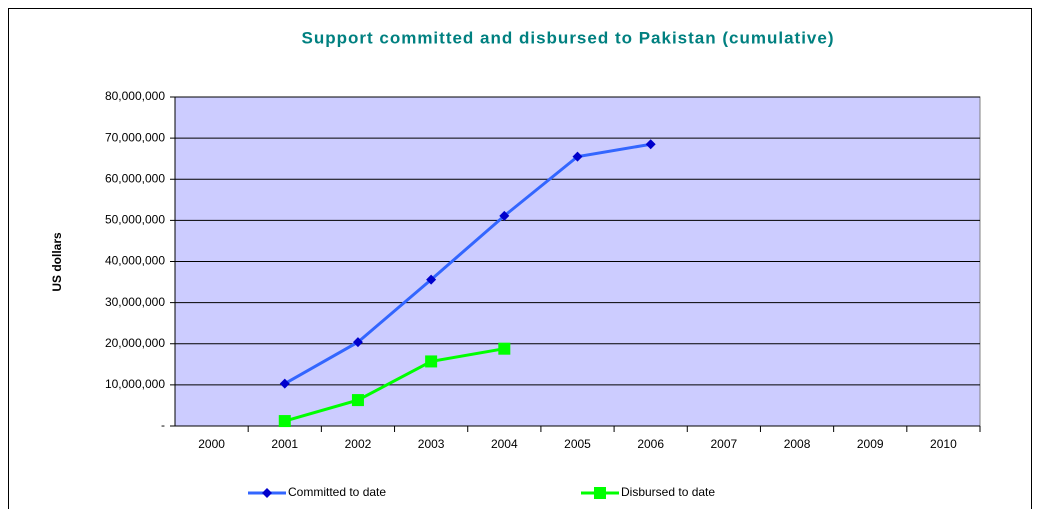 This screenshot has width=1040, height=509. I want to click on x-tick-label: 2004, so click(504, 444).